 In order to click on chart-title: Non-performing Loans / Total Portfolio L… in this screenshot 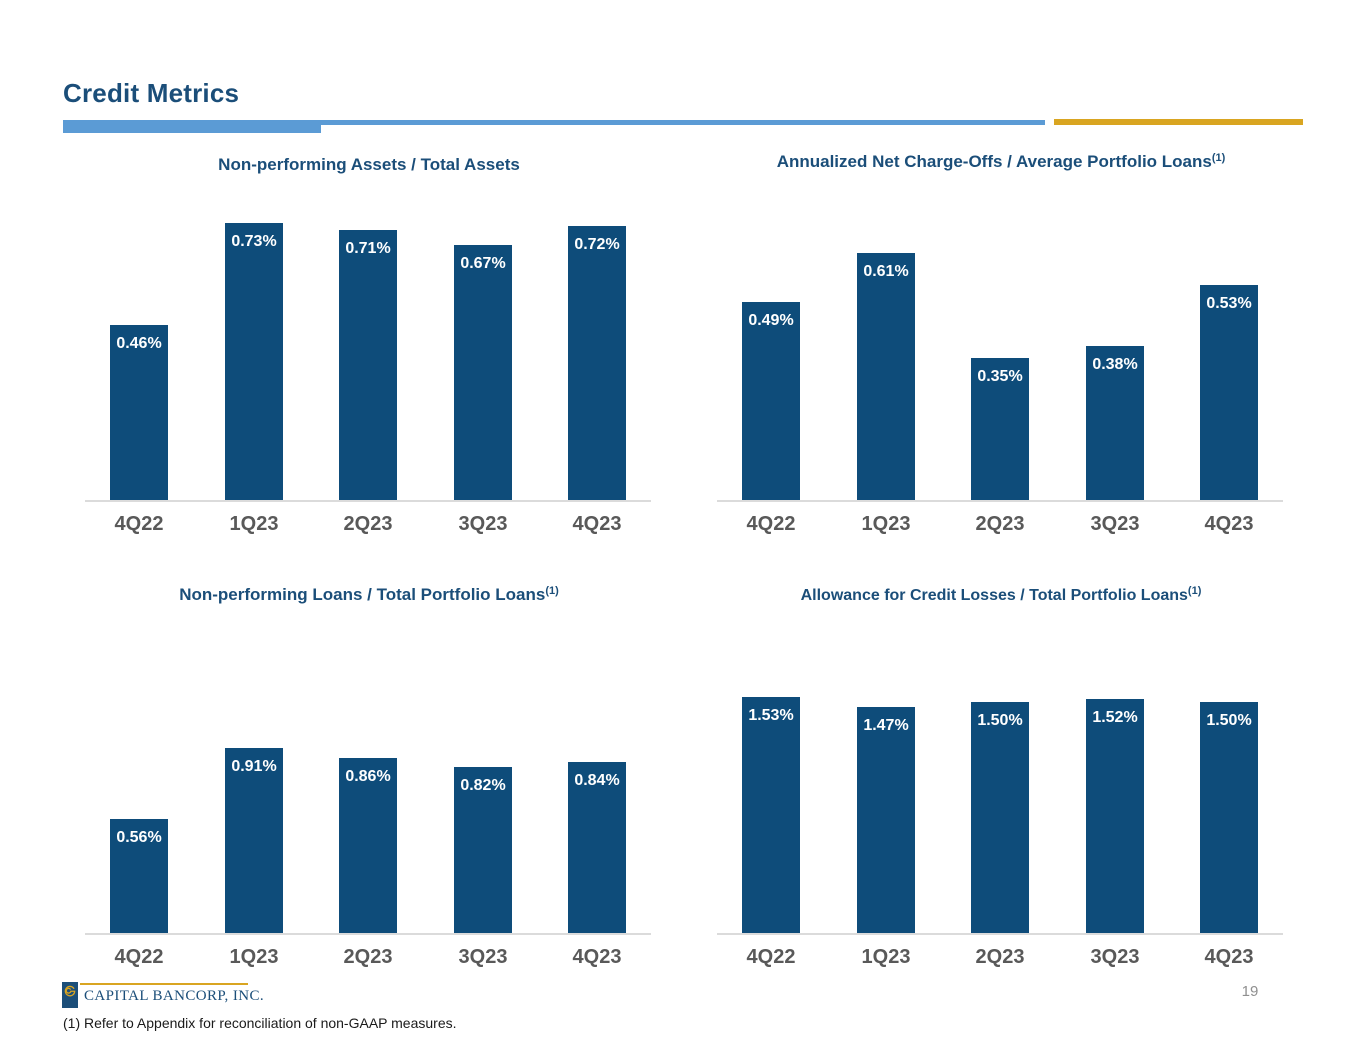, I will do `click(369, 595)`.